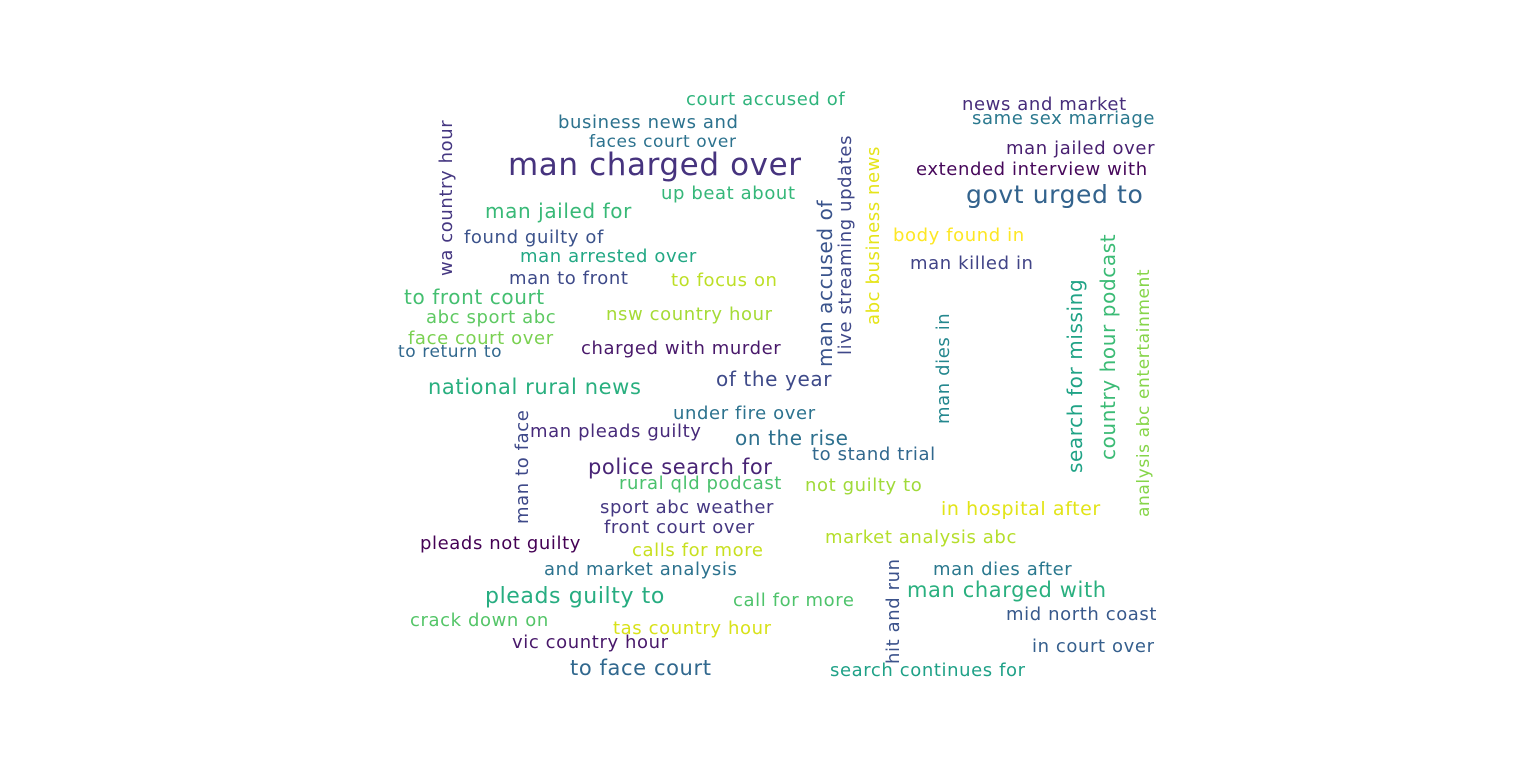 The width and height of the screenshot is (1536, 767). What do you see at coordinates (608, 256) in the screenshot?
I see `word: man arrested over` at bounding box center [608, 256].